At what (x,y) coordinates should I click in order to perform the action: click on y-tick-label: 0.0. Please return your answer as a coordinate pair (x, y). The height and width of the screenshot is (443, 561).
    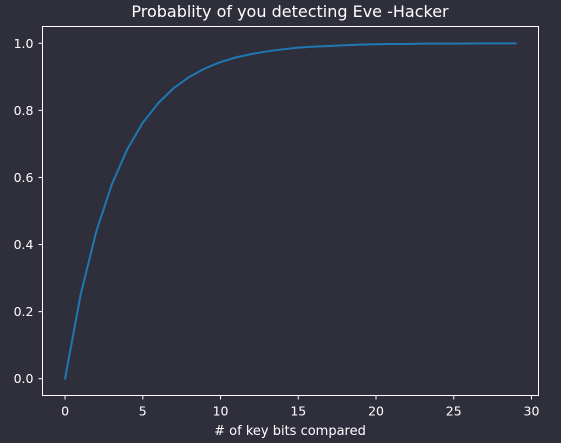
    Looking at the image, I should click on (24, 378).